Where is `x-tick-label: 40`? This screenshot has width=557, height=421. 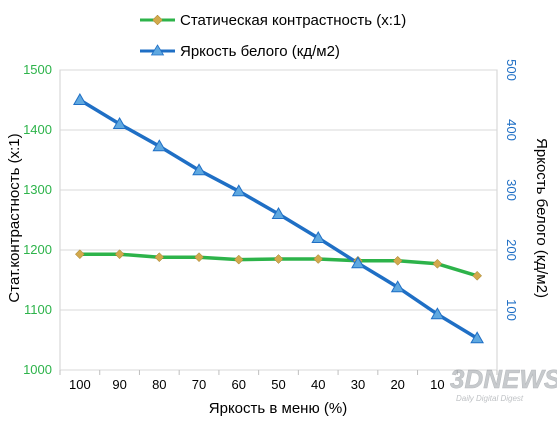
x-tick-label: 40 is located at coordinates (318, 384).